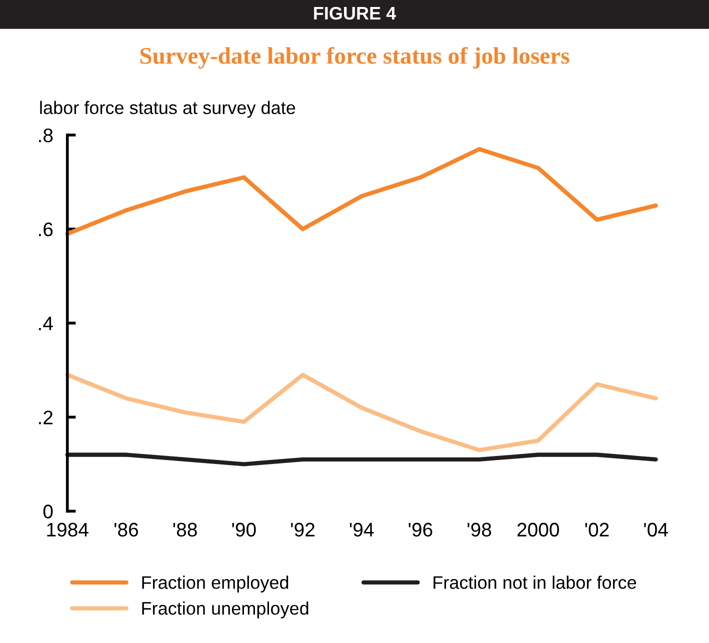  I want to click on x-tick-label: '88, so click(185, 529).